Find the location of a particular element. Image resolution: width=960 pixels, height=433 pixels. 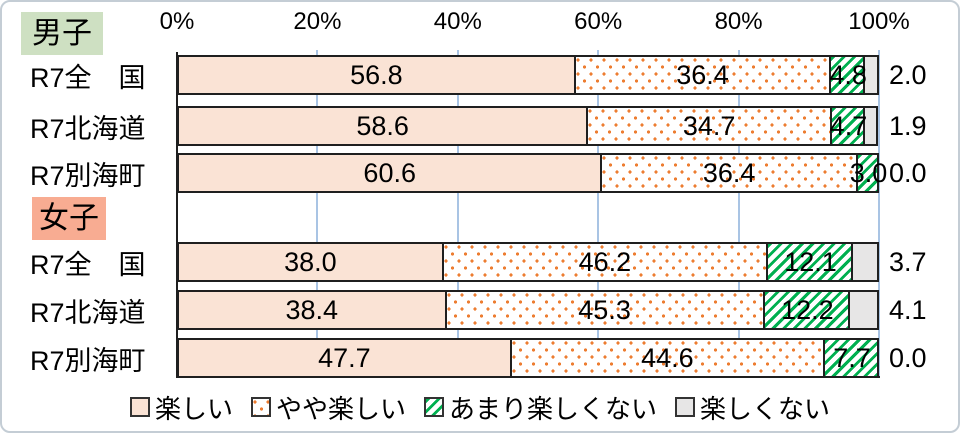

legend-item: 楽しくない is located at coordinates (752, 407).